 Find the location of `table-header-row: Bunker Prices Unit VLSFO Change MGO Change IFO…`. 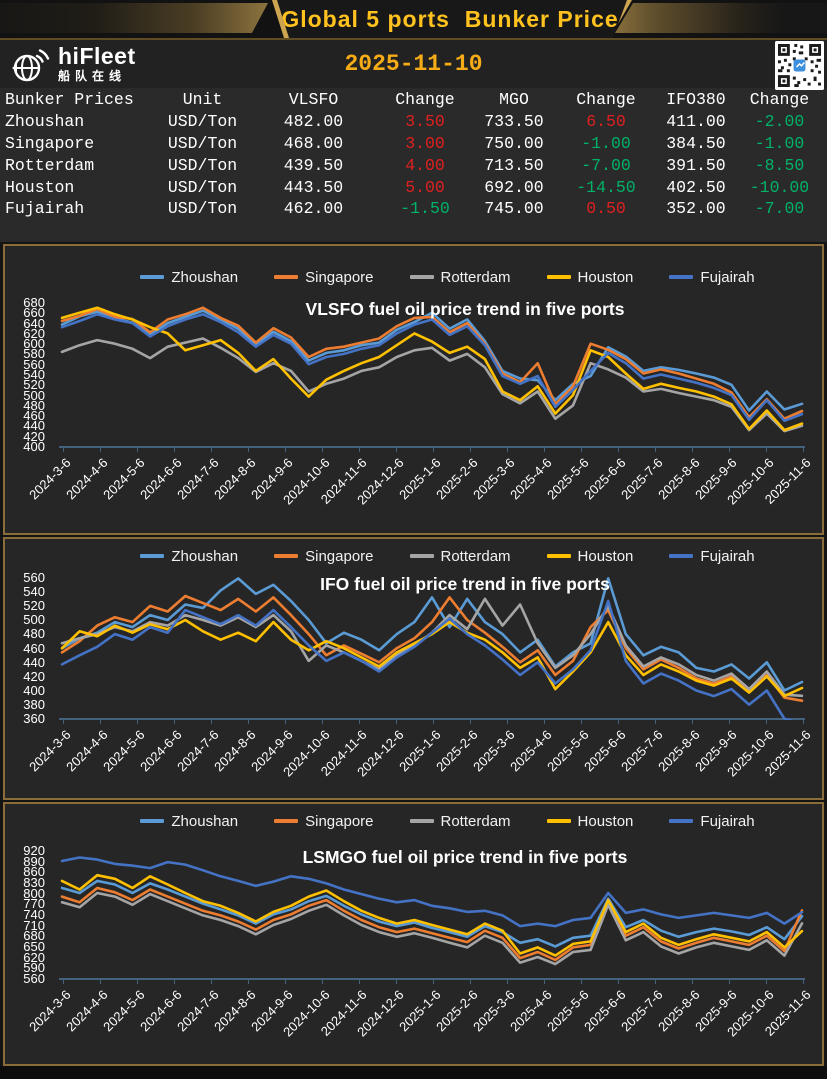

table-header-row: Bunker Prices Unit VLSFO Change MGO Change IFO… is located at coordinates (413, 100).